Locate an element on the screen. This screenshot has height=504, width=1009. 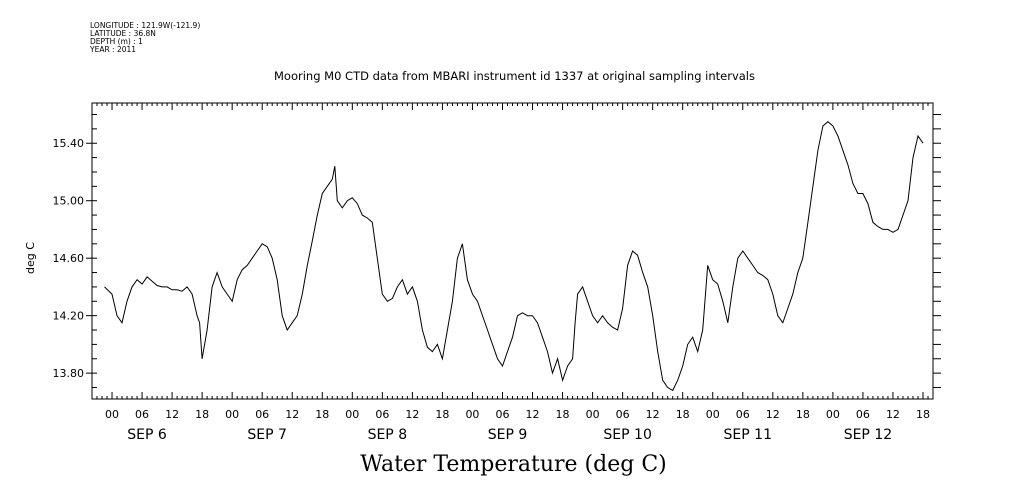
day-labels: SEP 6 SEP 7 SEP 8 SEP 9 SEP 10 SEP 11 SEP 12 is located at coordinates (509, 435).